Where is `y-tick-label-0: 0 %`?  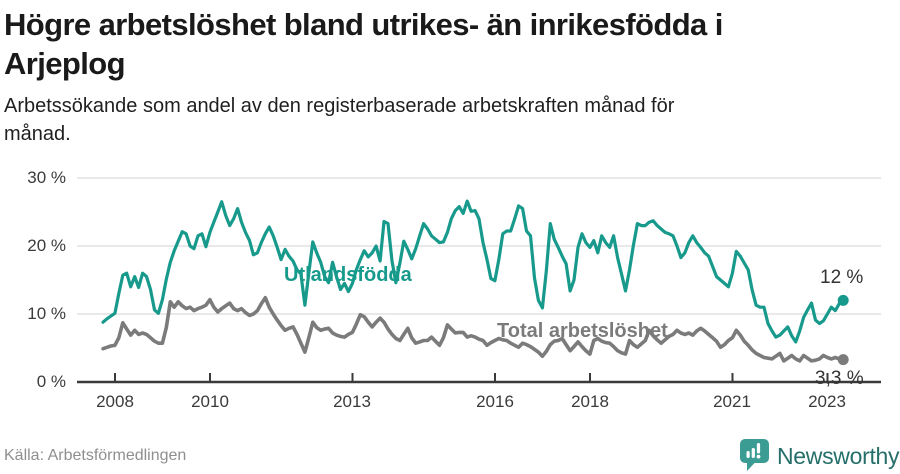 y-tick-label-0: 0 % is located at coordinates (51, 381).